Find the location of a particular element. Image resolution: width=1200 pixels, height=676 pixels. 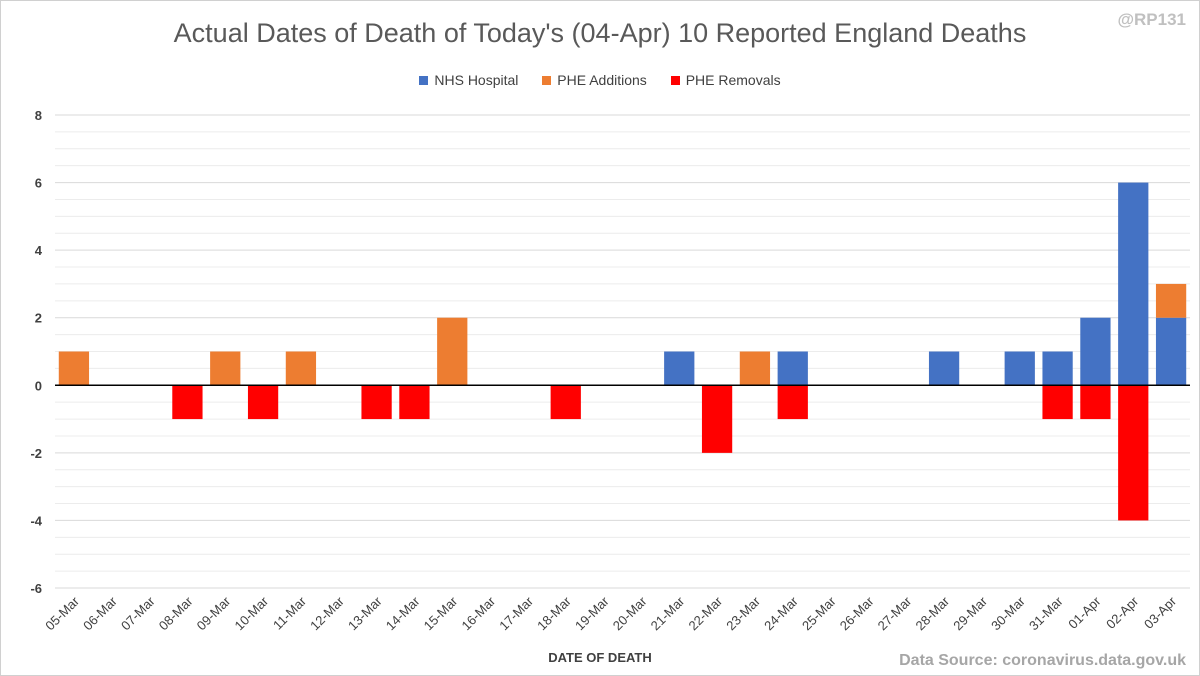

x-tick-label: 08-Mar is located at coordinates (176, 613).